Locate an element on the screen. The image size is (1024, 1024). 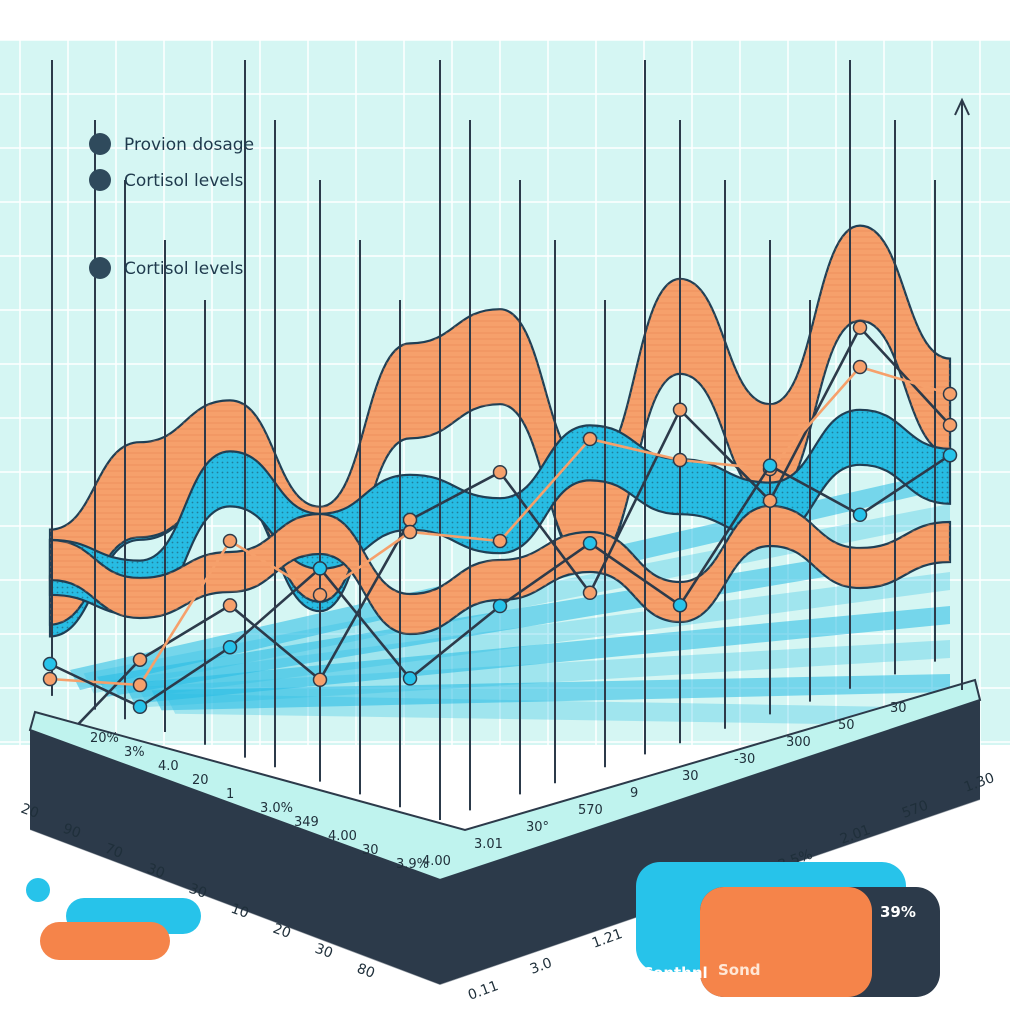
y-axis-arrow is located at coordinates (962, 393).